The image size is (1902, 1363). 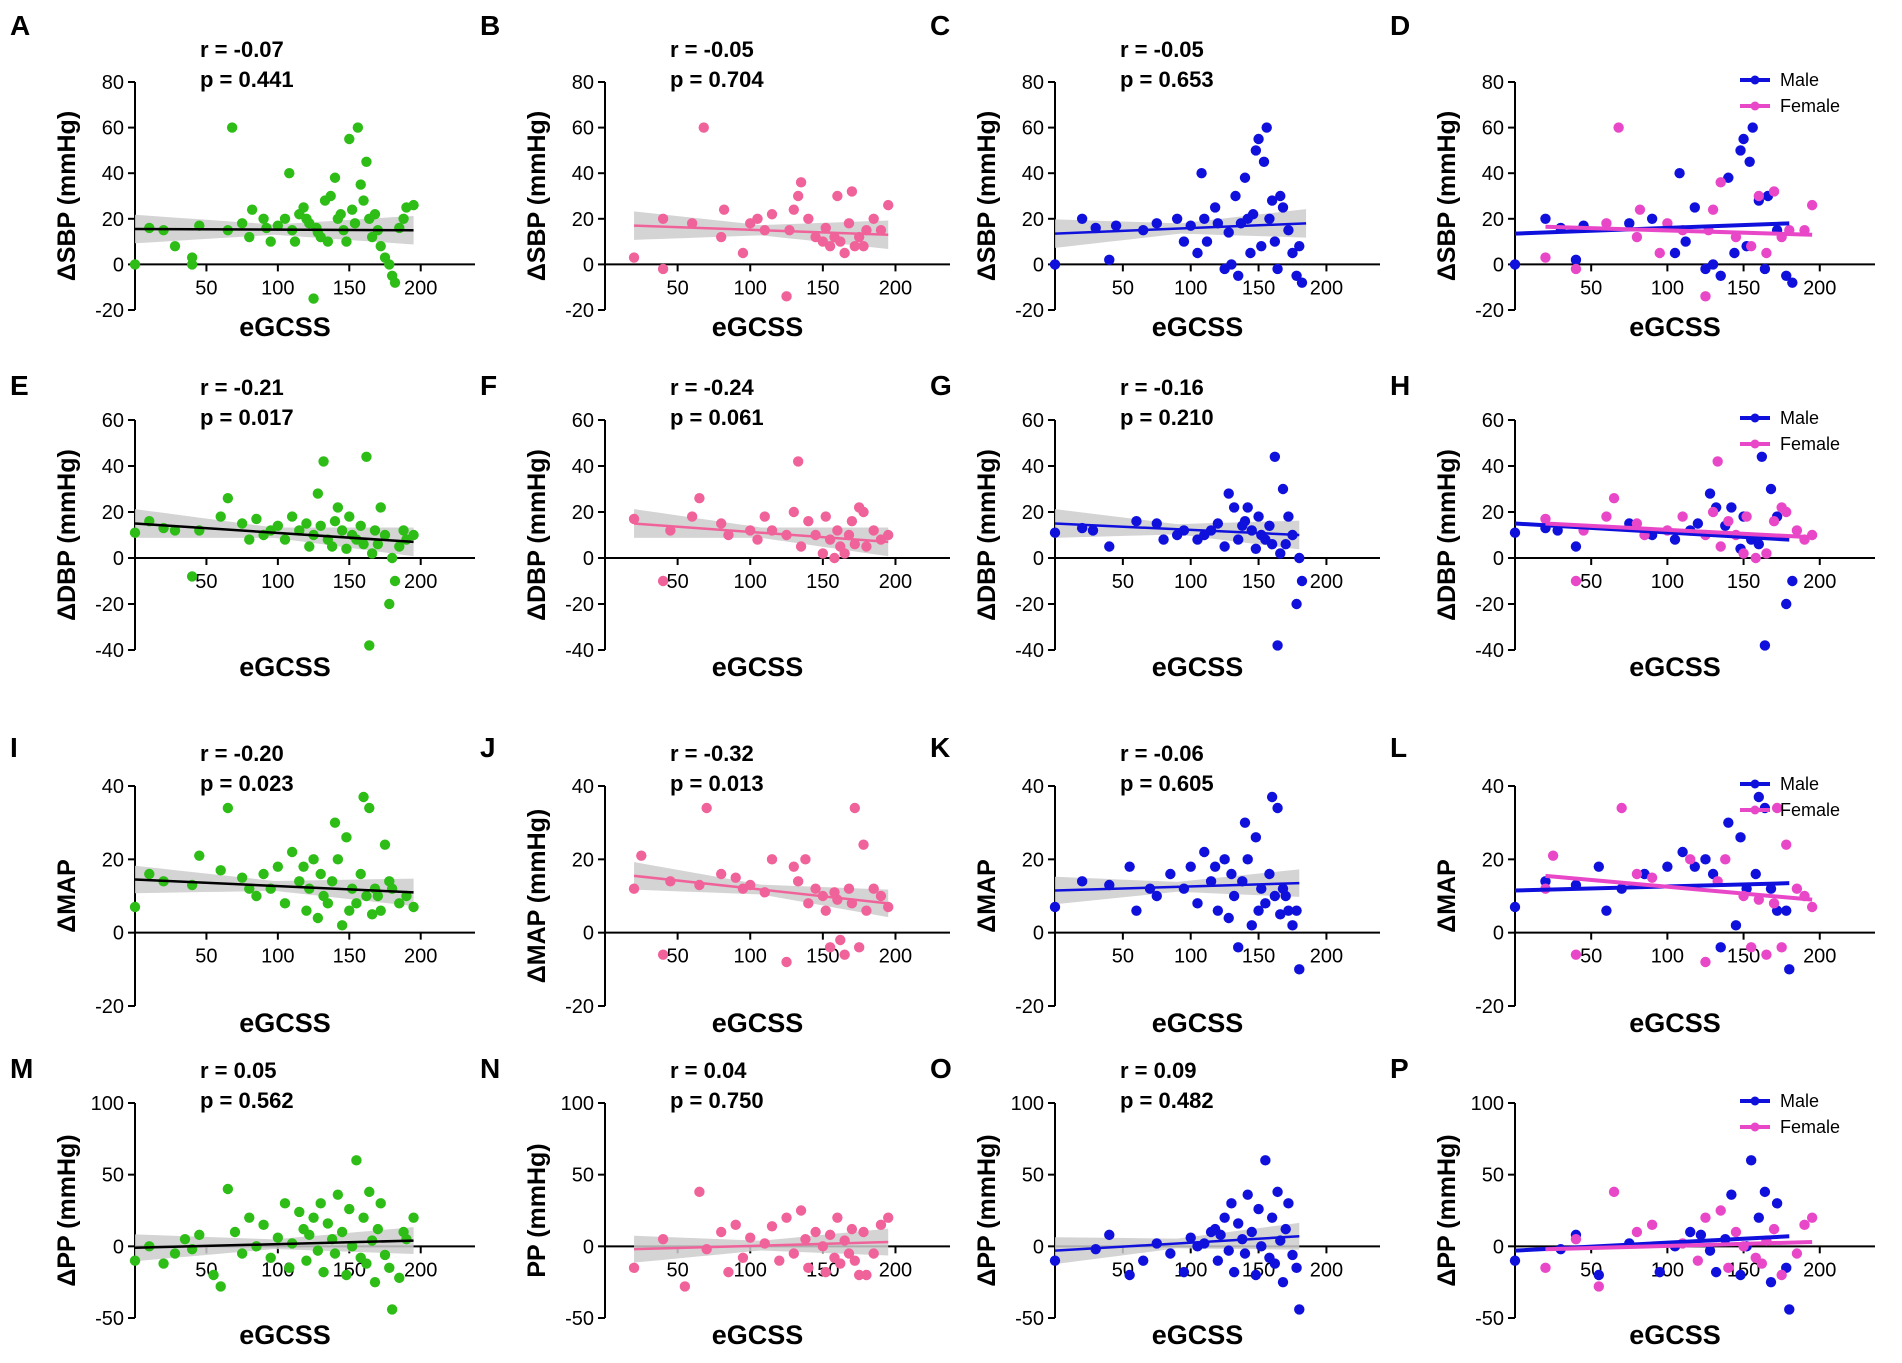 I want to click on p-value: p = 0.013, so click(x=717, y=783).